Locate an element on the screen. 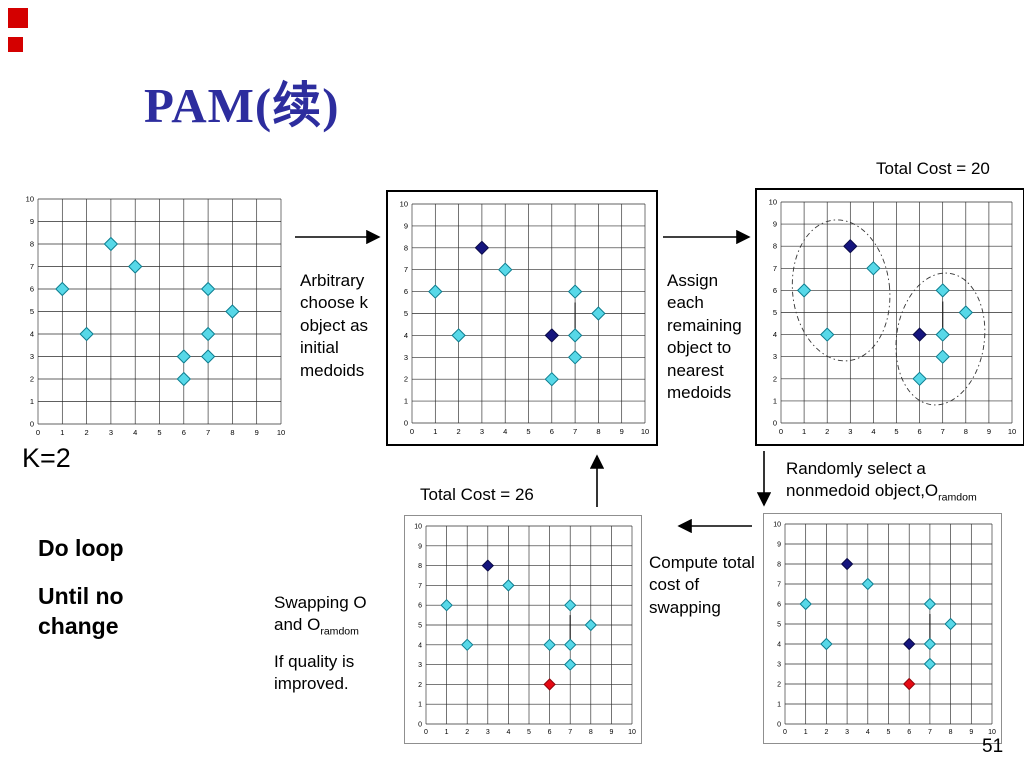 The image size is (1024, 768). swapping-text: Swapping O and O is located at coordinates (320, 614).